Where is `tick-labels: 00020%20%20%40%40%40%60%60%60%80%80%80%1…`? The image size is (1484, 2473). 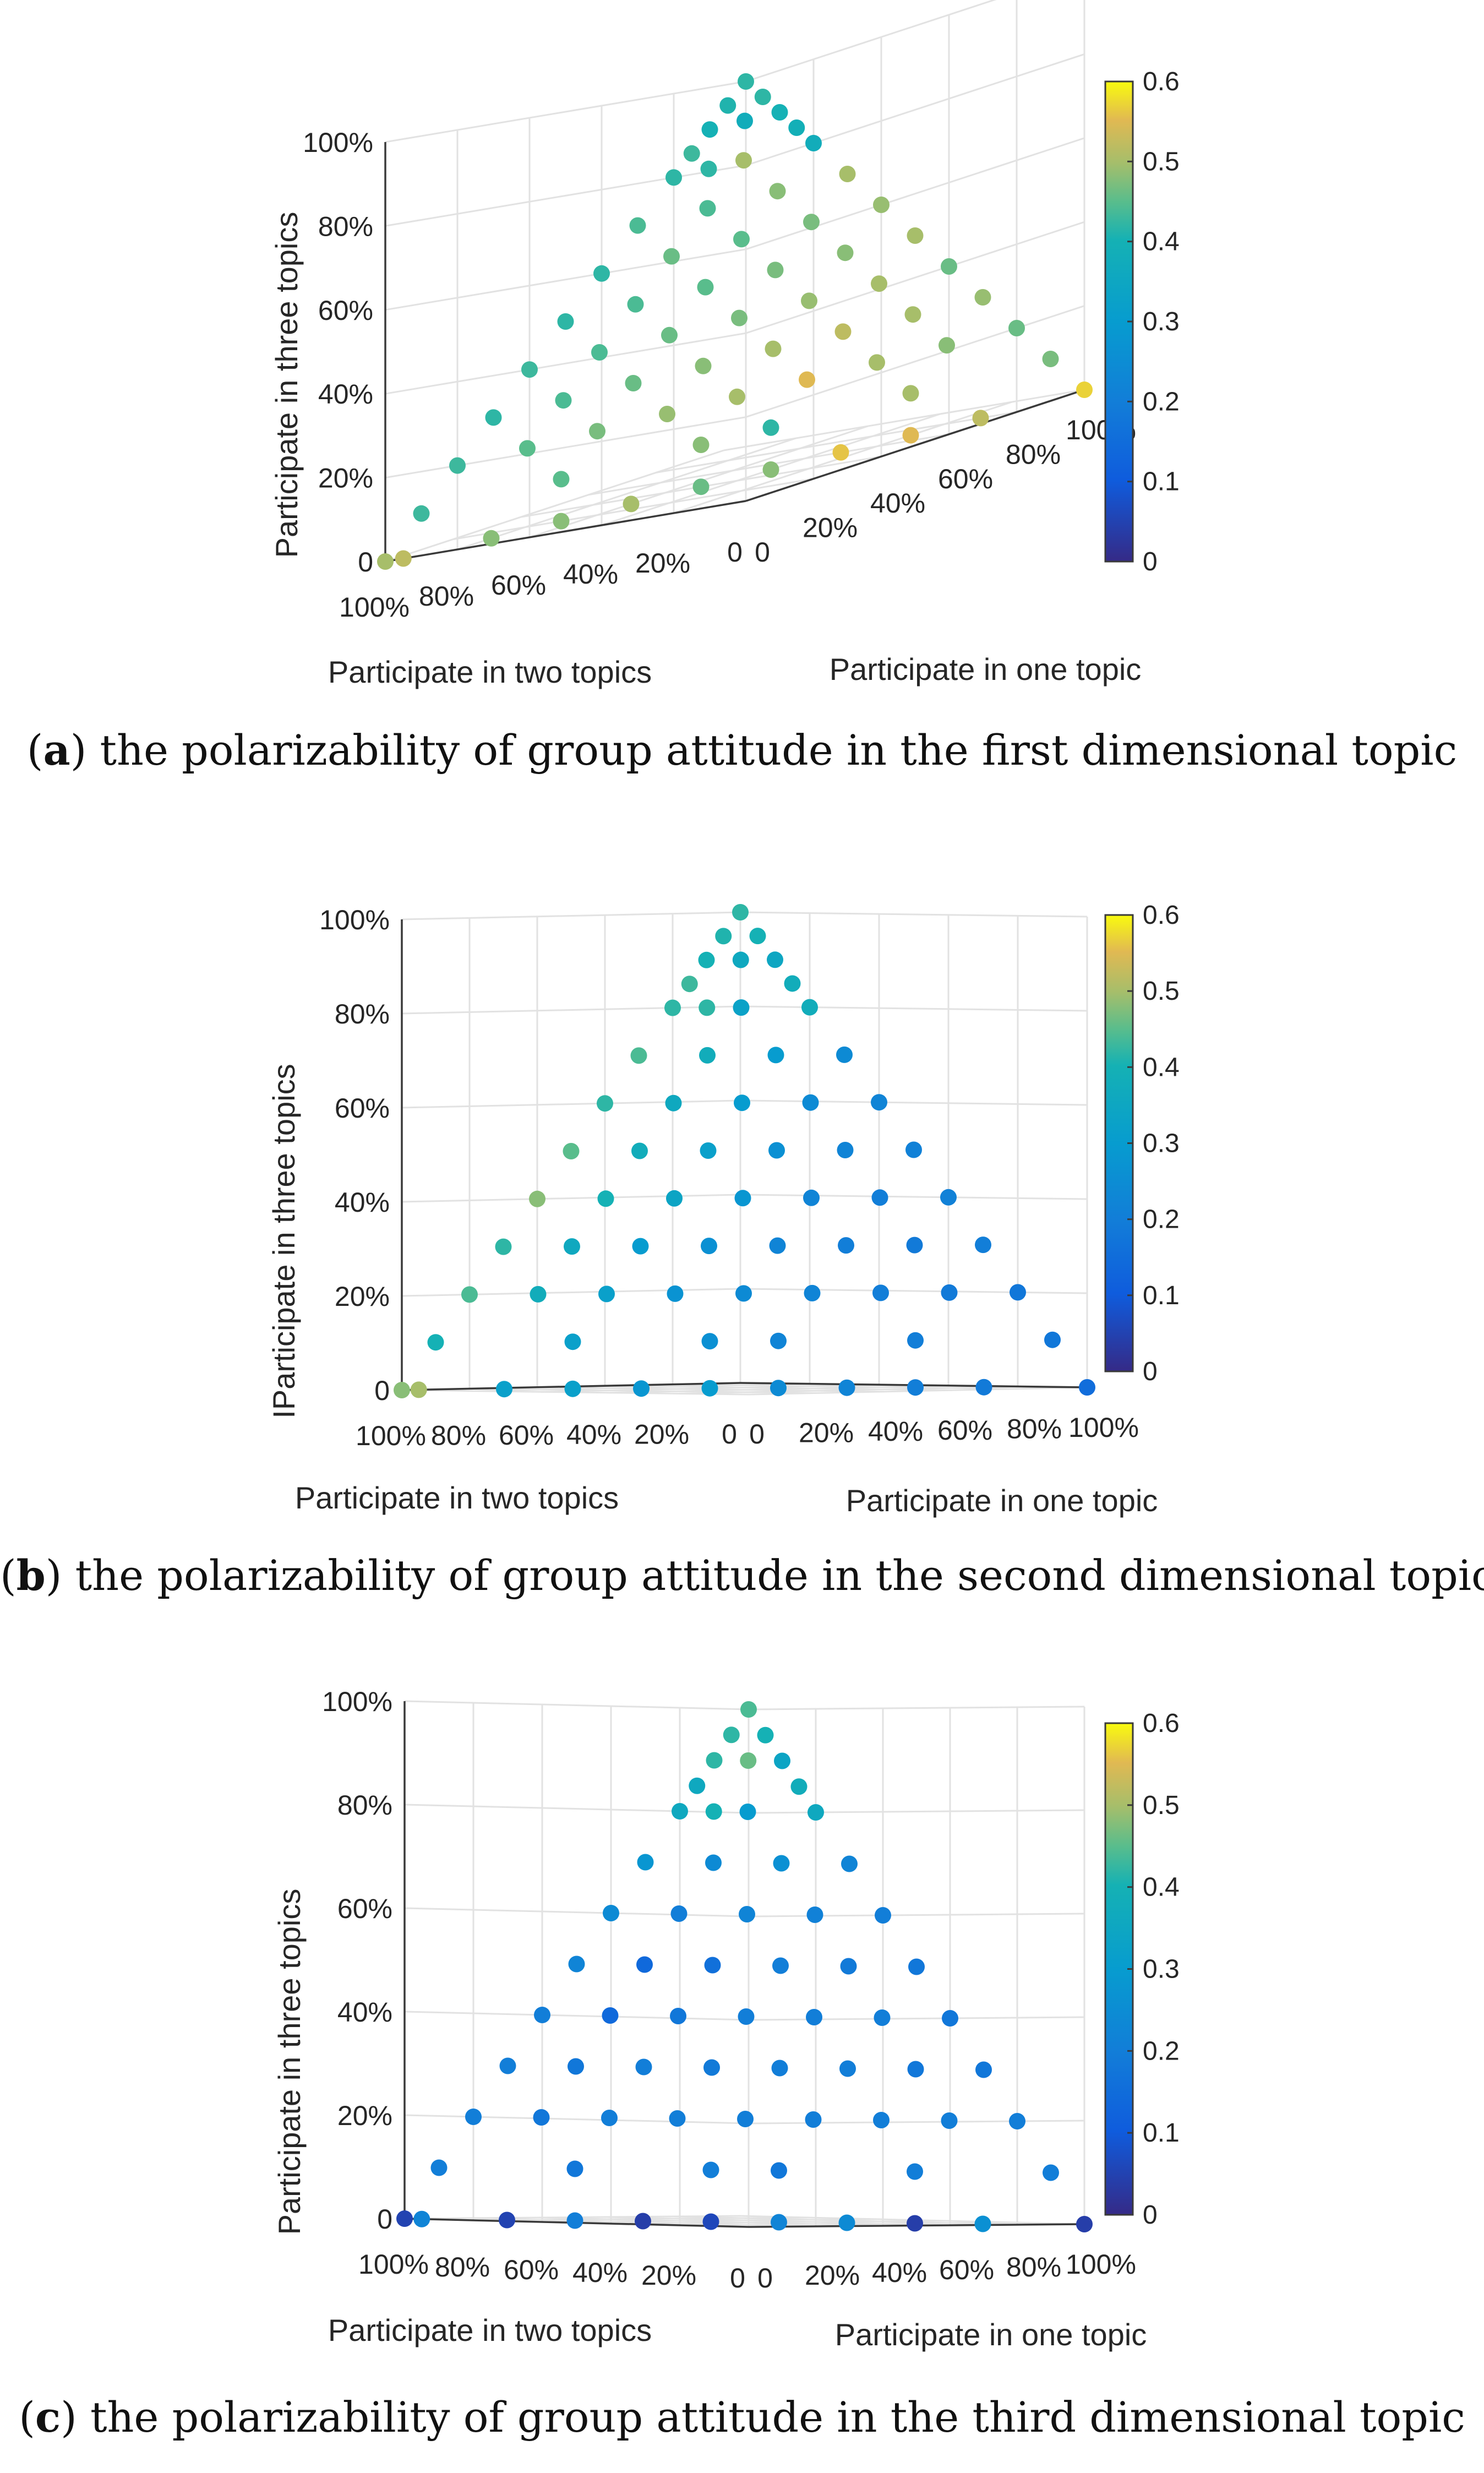
tick-labels: 00020%20%20%40%40%40%60%60%60%80%80%80%1… is located at coordinates (729, 1178).